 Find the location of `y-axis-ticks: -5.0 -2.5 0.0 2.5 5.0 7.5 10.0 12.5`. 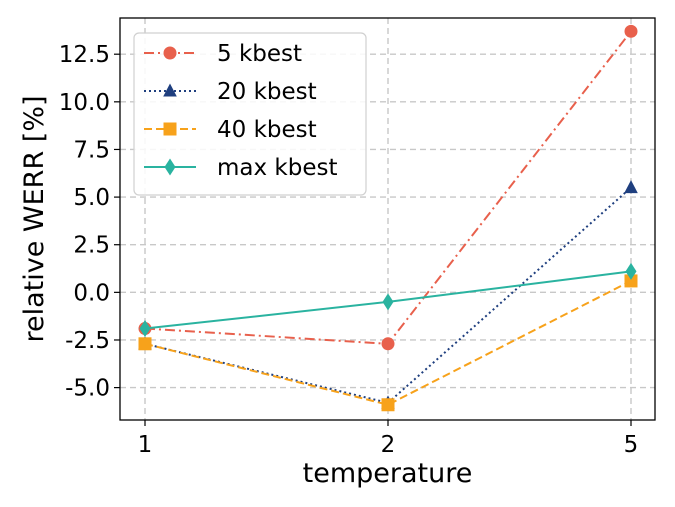

y-axis-ticks: -5.0 -2.5 0.0 2.5 5.0 7.5 10.0 12.5 is located at coordinates (89, 222).